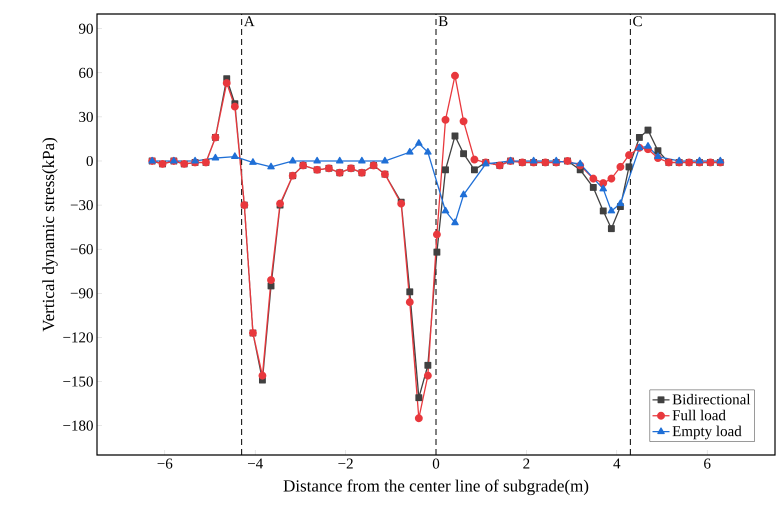 This screenshot has width=776, height=527. I want to click on y-tick-label: −180, so click(78, 425).